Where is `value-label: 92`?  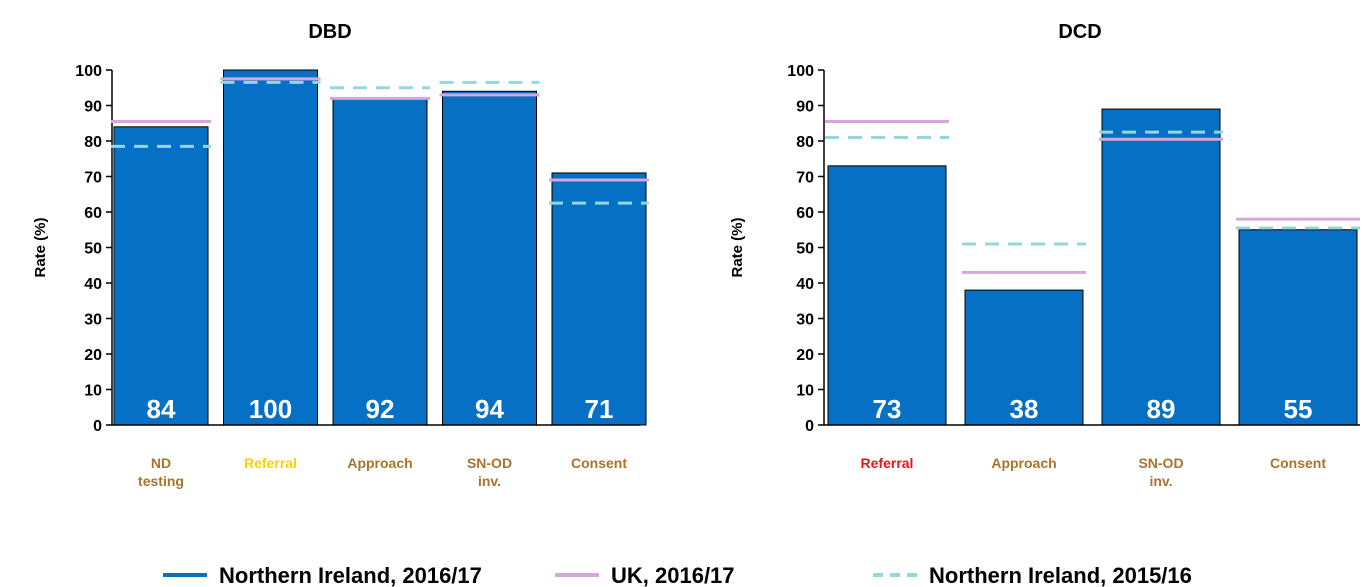 value-label: 92 is located at coordinates (380, 409).